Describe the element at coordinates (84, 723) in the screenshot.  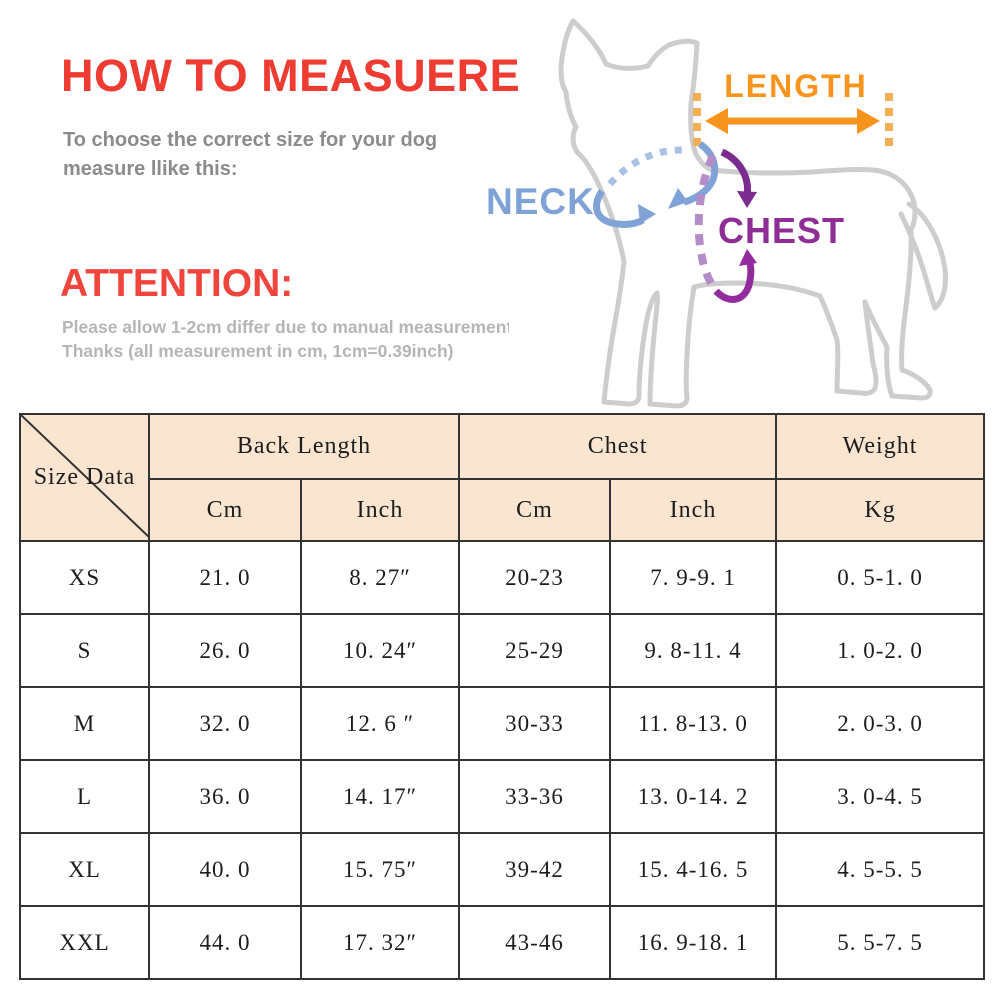
I see `size-cell: M` at that location.